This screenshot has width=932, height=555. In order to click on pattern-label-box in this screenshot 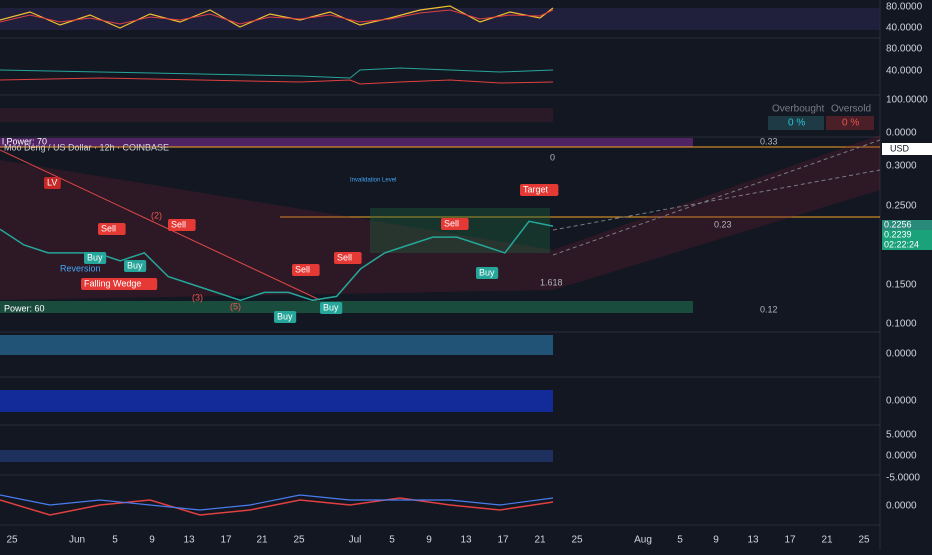, I will do `click(119, 284)`.